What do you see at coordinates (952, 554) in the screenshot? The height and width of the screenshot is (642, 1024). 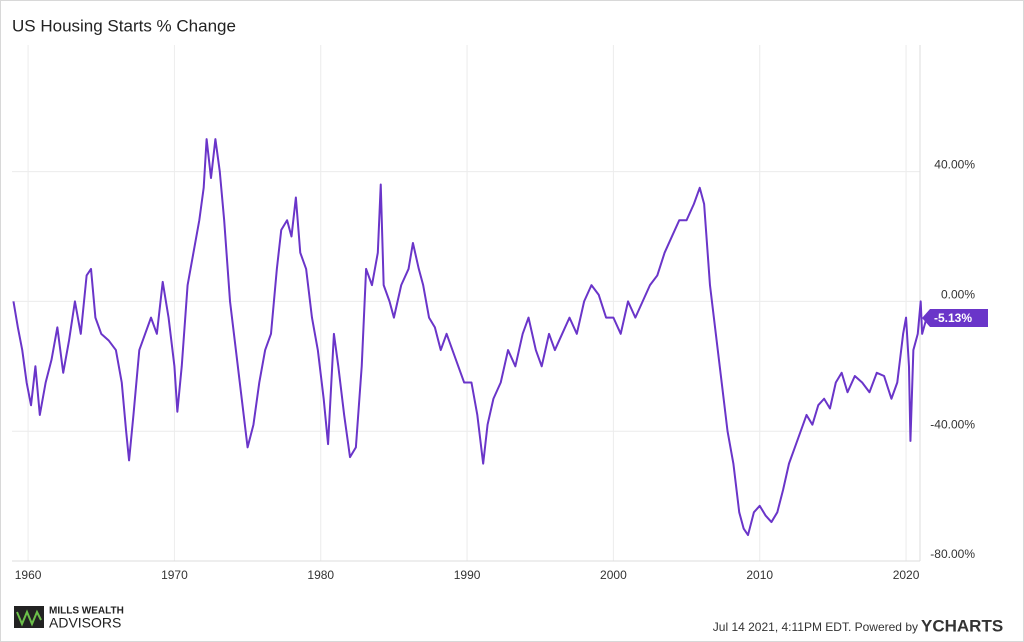 I see `y-tick-label: -80.00%` at bounding box center [952, 554].